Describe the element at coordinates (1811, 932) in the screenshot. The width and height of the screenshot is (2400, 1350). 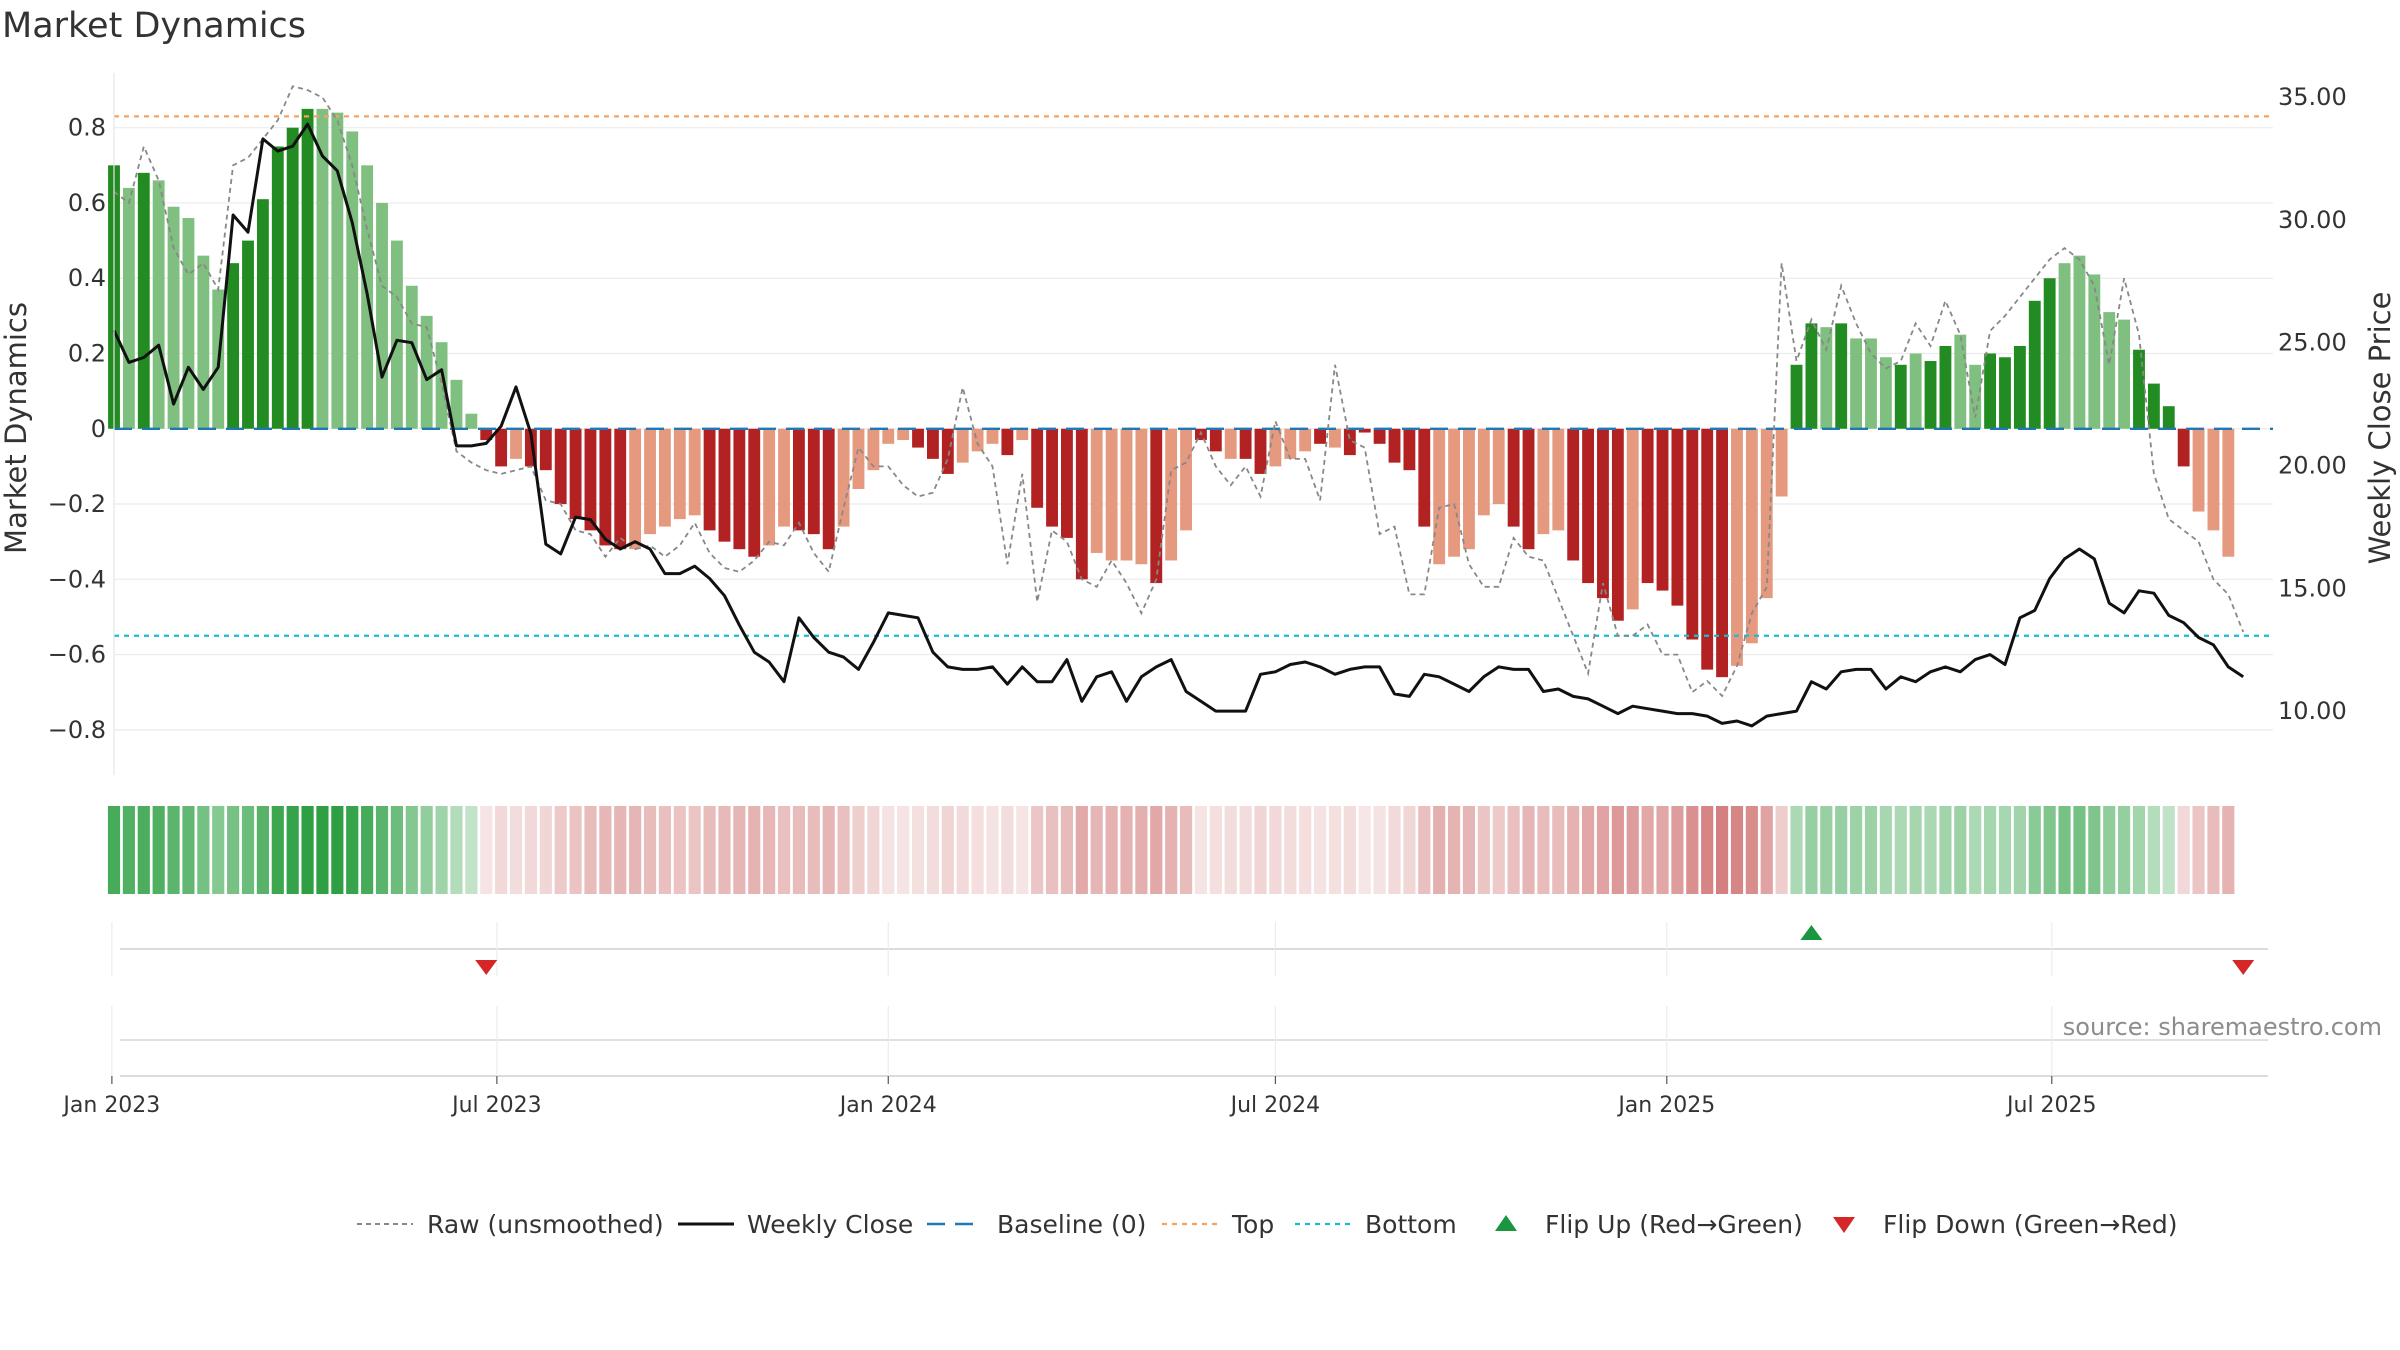
I see `flip-up-marker` at that location.